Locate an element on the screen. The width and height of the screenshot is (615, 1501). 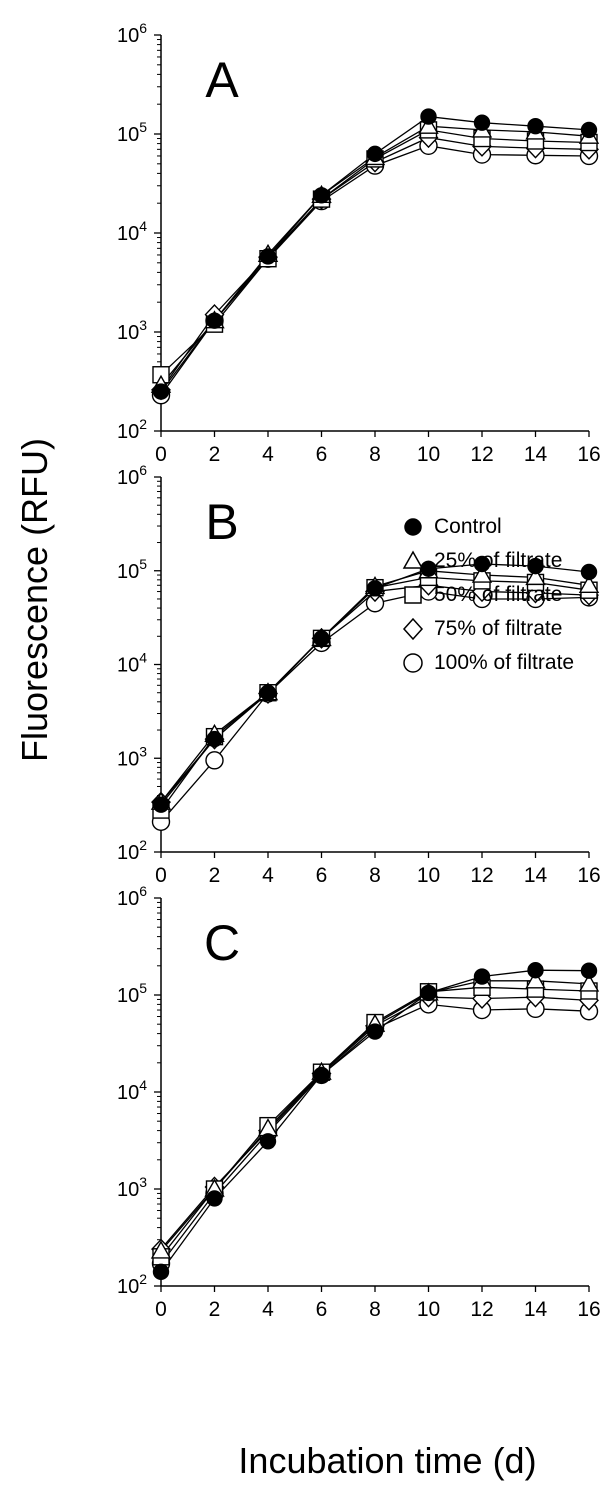
legend-item-control: Control is located at coordinates (502, 527).